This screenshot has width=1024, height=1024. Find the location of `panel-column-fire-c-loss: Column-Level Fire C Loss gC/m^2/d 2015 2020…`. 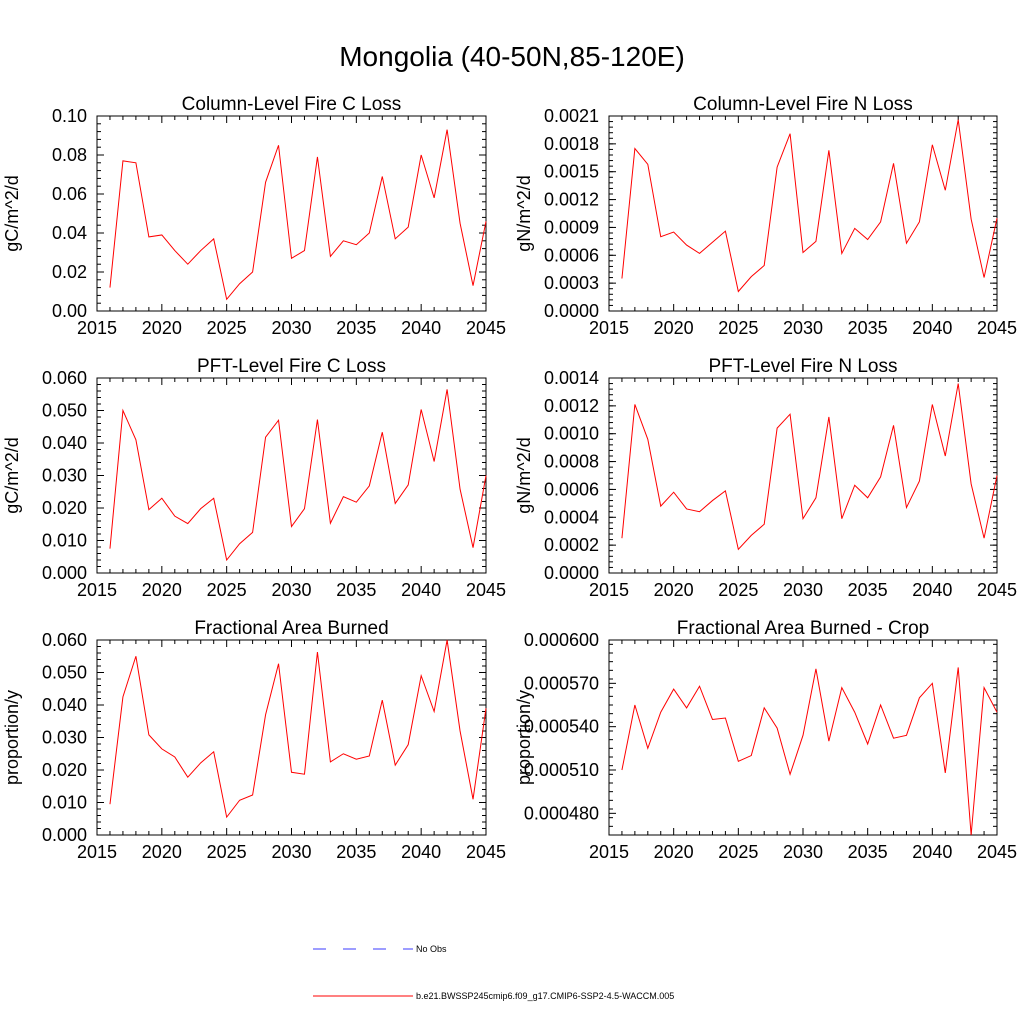

panel-column-fire-c-loss: Column-Level Fire C Loss gC/m^2/d 2015 2020… is located at coordinates (254, 216).